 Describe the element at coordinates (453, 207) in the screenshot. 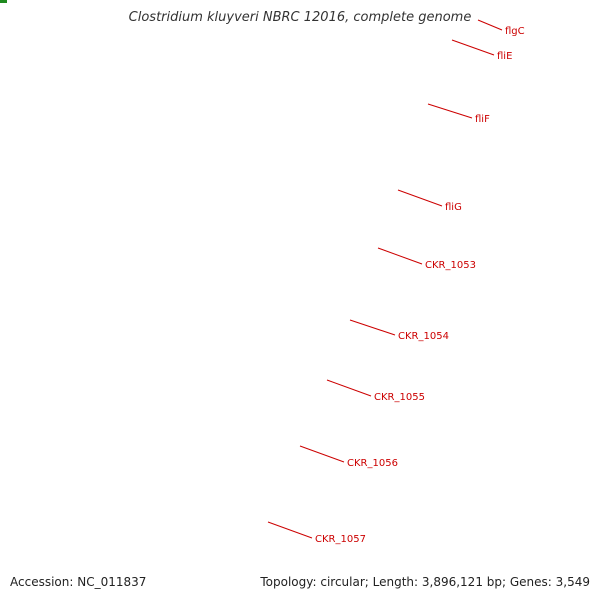

I see `gene-label: fliG` at that location.